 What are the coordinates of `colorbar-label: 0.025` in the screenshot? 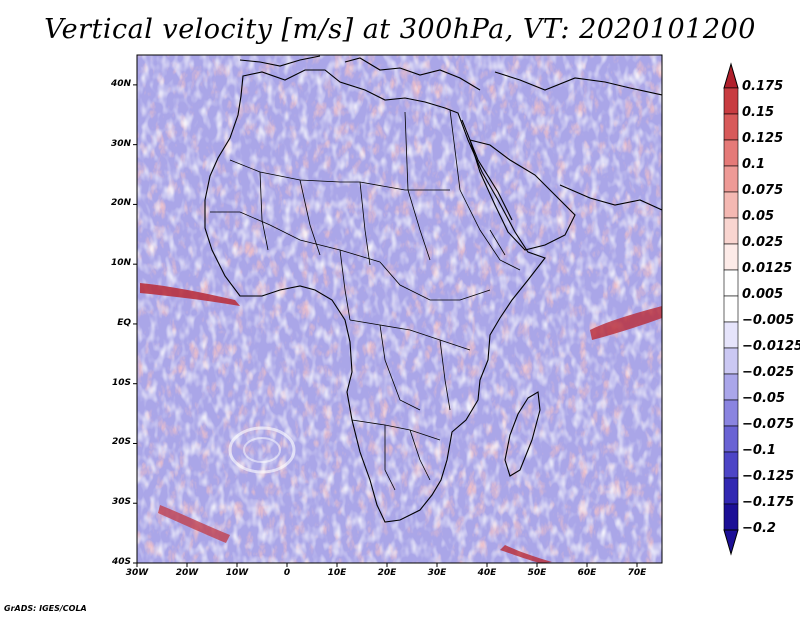 It's located at (763, 242).